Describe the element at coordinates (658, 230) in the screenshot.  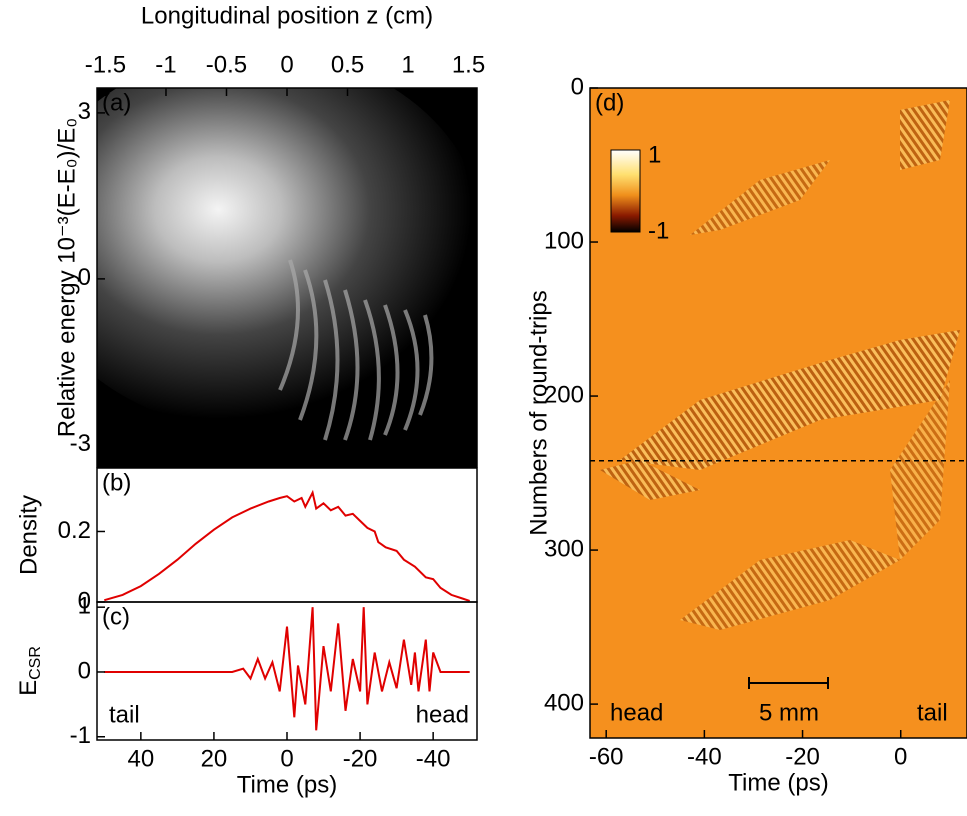
I see `colorbar-tick-label: -1` at that location.